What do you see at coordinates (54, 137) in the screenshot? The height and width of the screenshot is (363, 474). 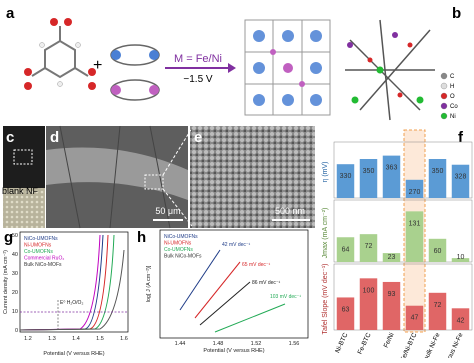 I see `panel-label: d` at bounding box center [54, 137].